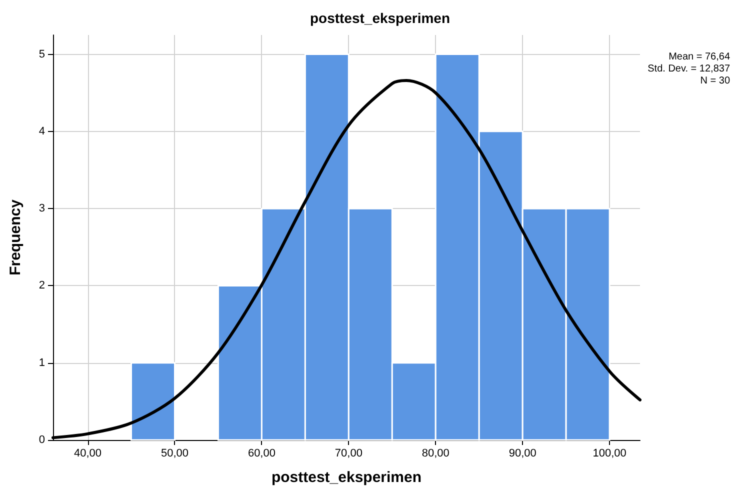 This screenshot has height=491, width=740. I want to click on x-tick-label: 50,00, so click(174, 454).